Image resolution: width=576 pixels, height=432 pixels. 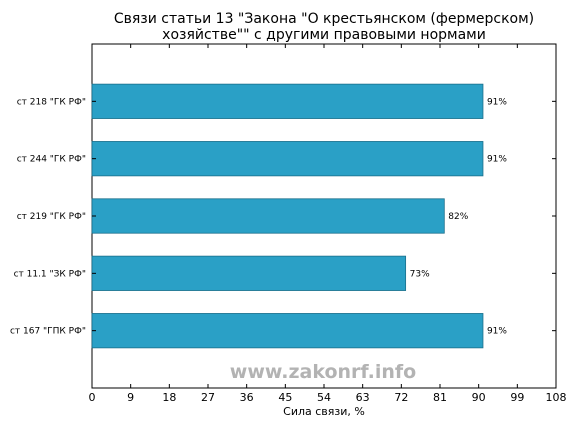 What do you see at coordinates (363, 397) in the screenshot?
I see `x-tick-label: 63` at bounding box center [363, 397].